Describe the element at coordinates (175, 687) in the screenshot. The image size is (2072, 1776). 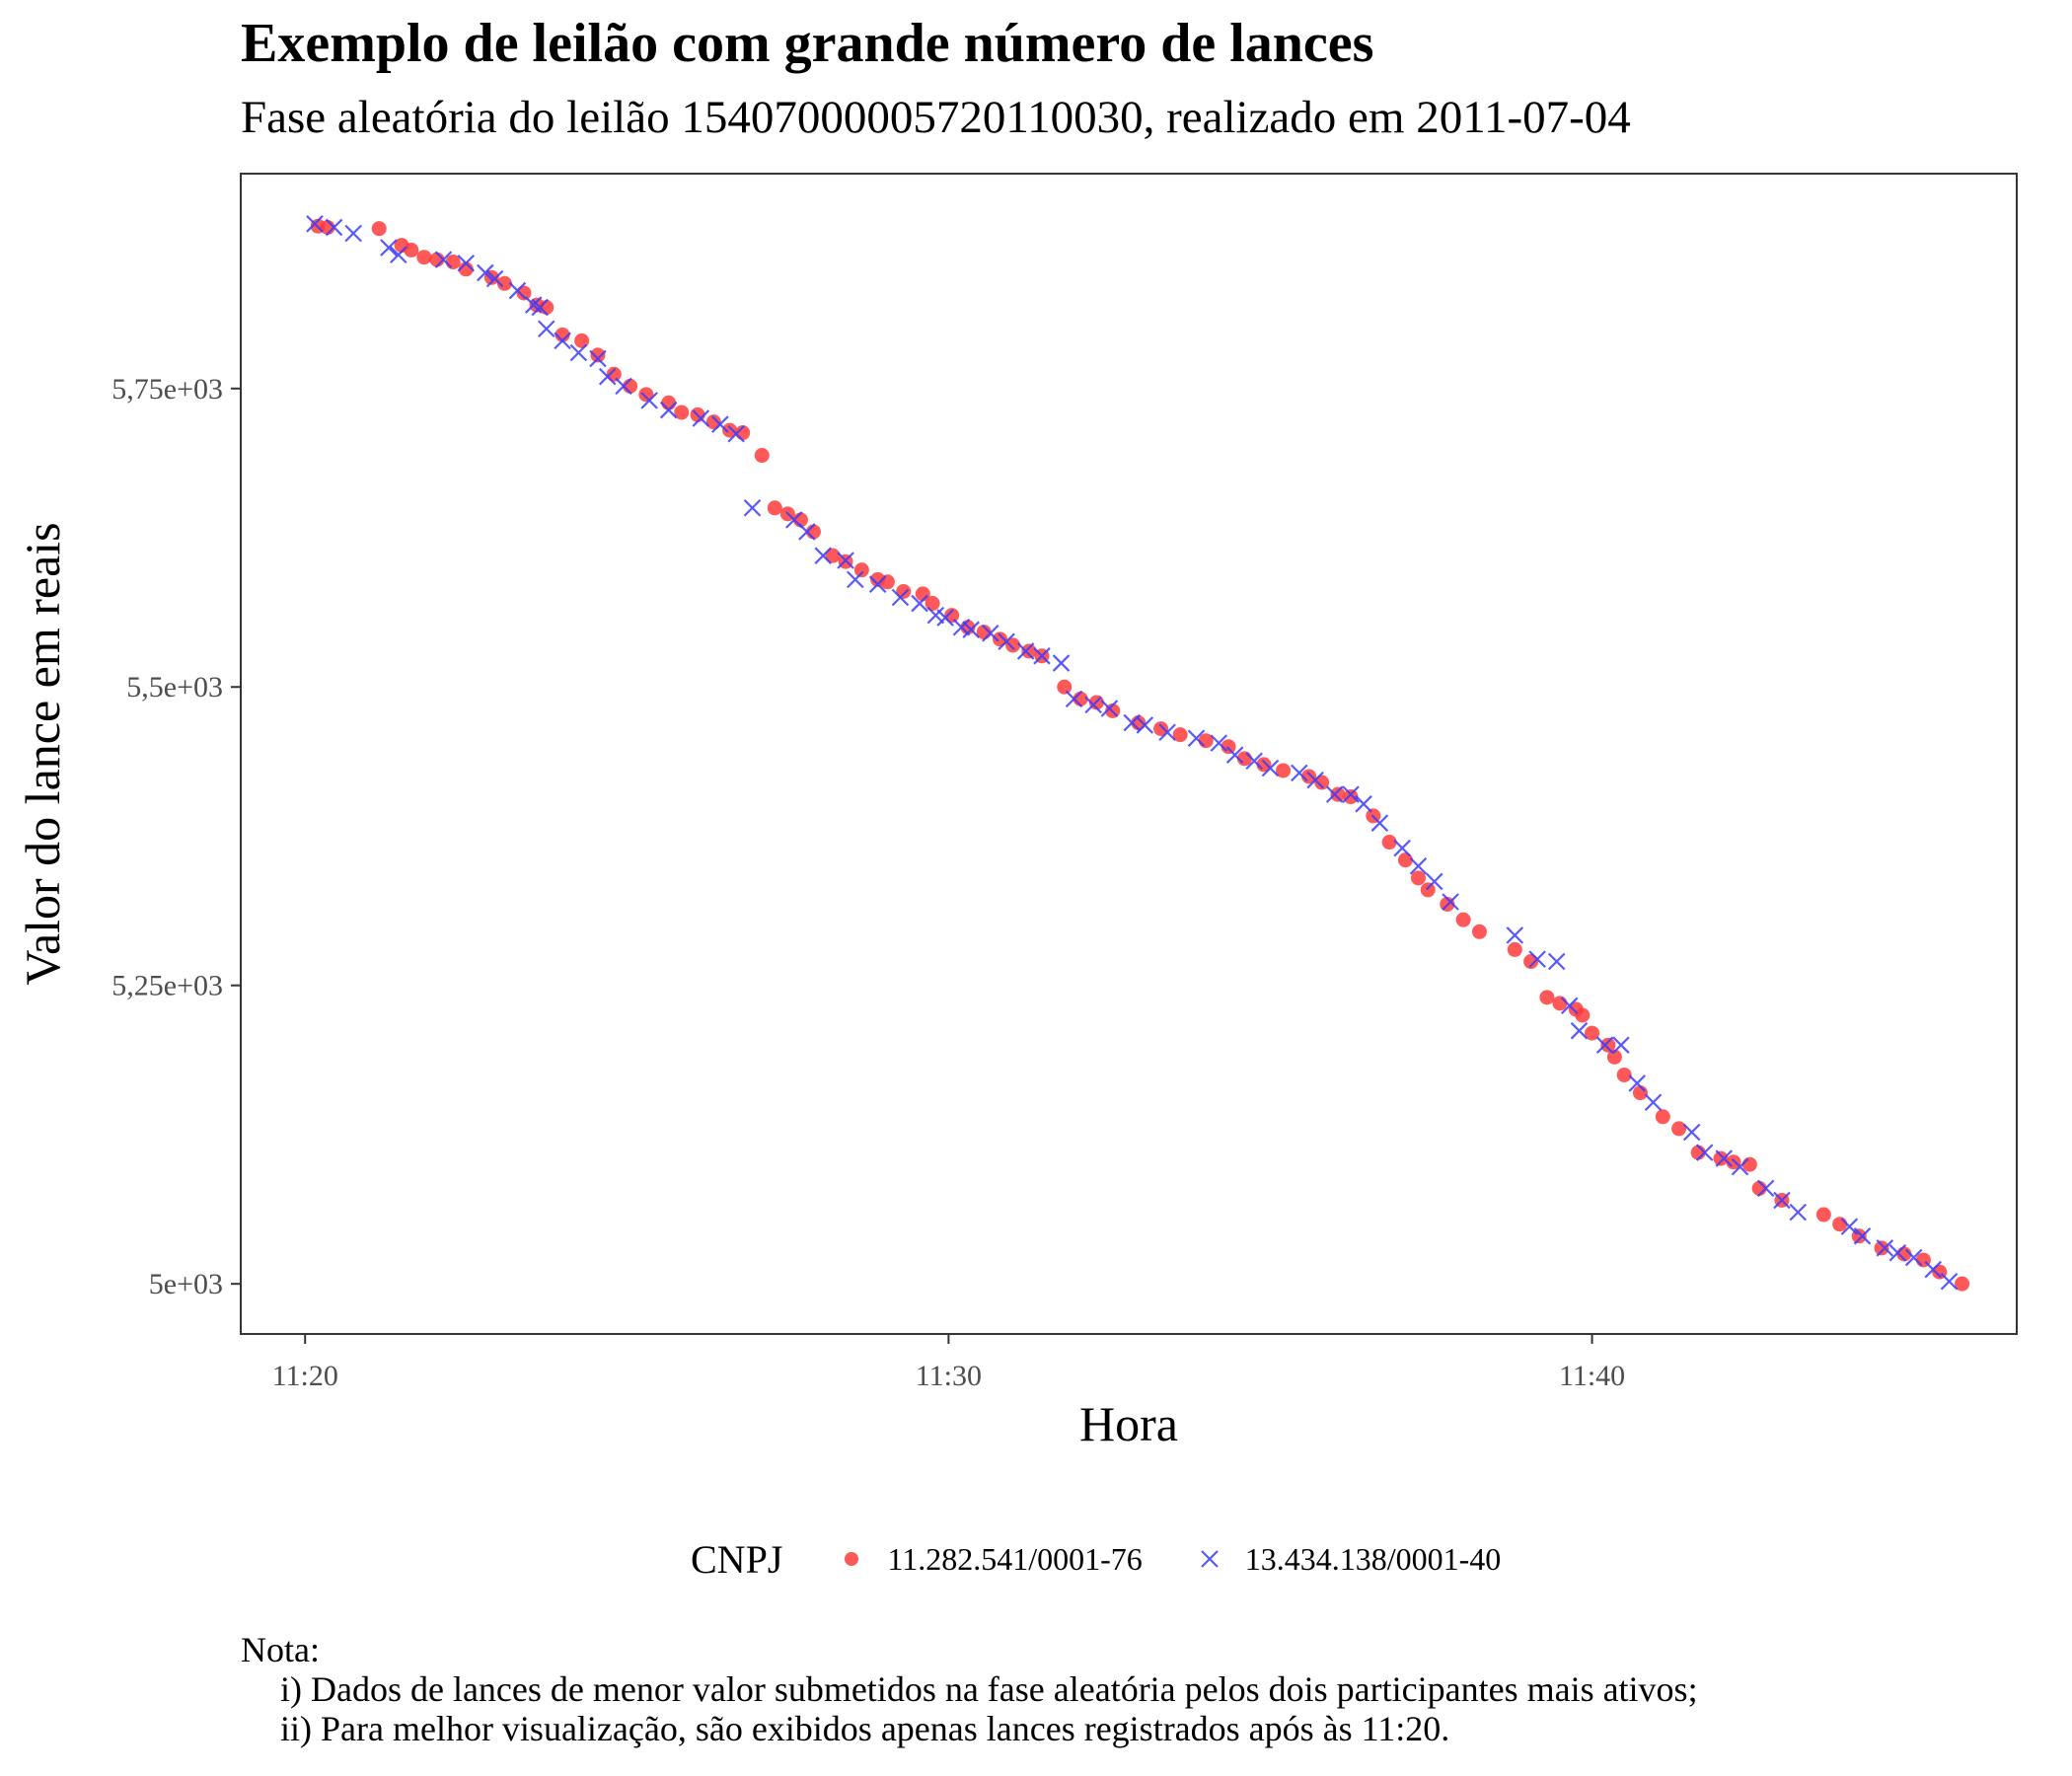
I see `y-tick-label: 5,5e+03` at that location.